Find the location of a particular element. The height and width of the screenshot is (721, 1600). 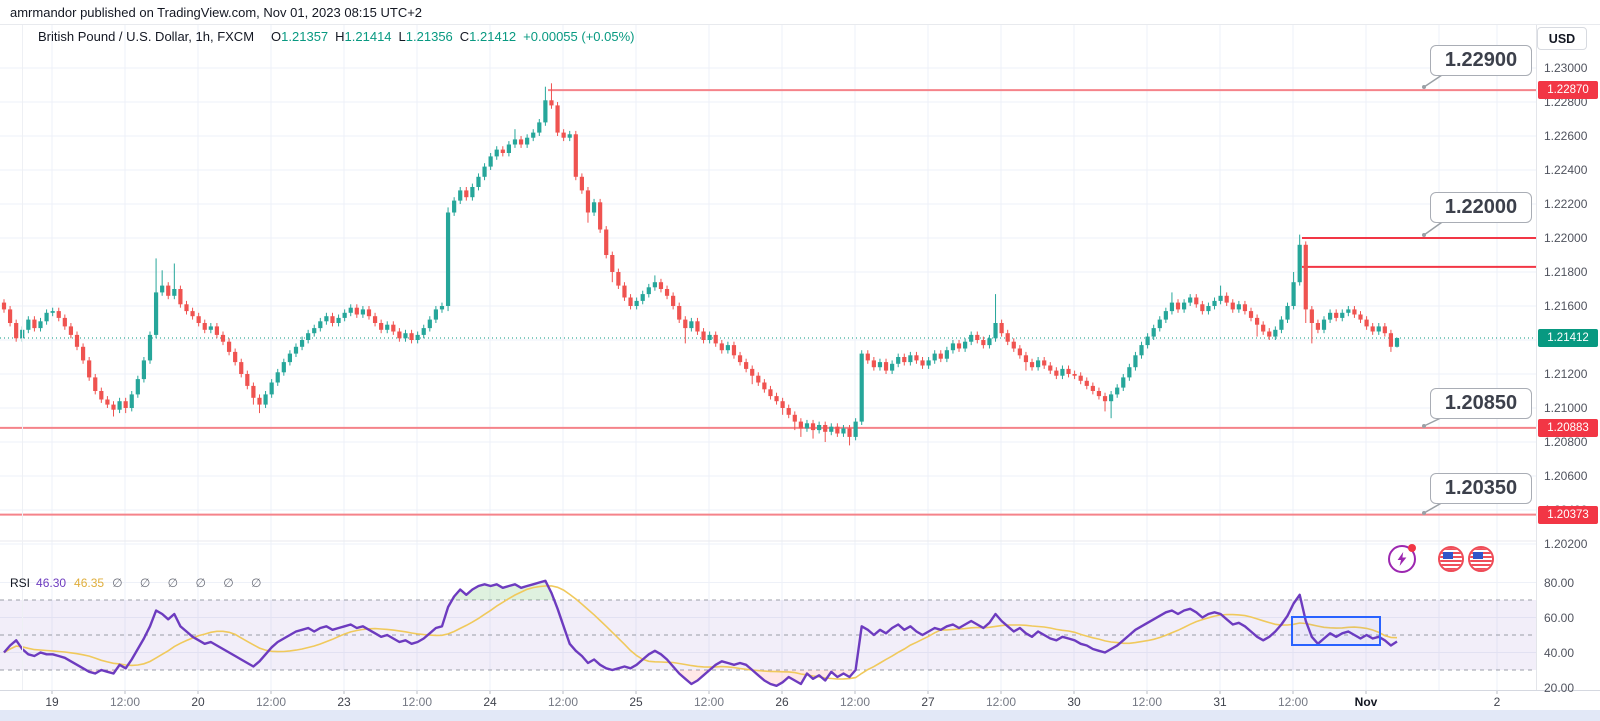

price-axis-divider is located at coordinates (1536, 357).